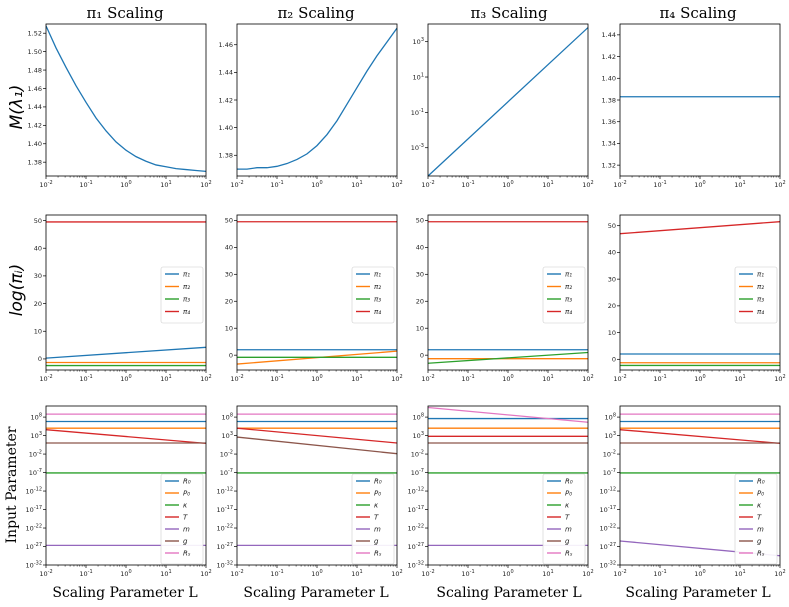 Image resolution: width=789 pixels, height=607 pixels. Describe the element at coordinates (760, 275) in the screenshot. I see `legend-label: π₁` at that location.